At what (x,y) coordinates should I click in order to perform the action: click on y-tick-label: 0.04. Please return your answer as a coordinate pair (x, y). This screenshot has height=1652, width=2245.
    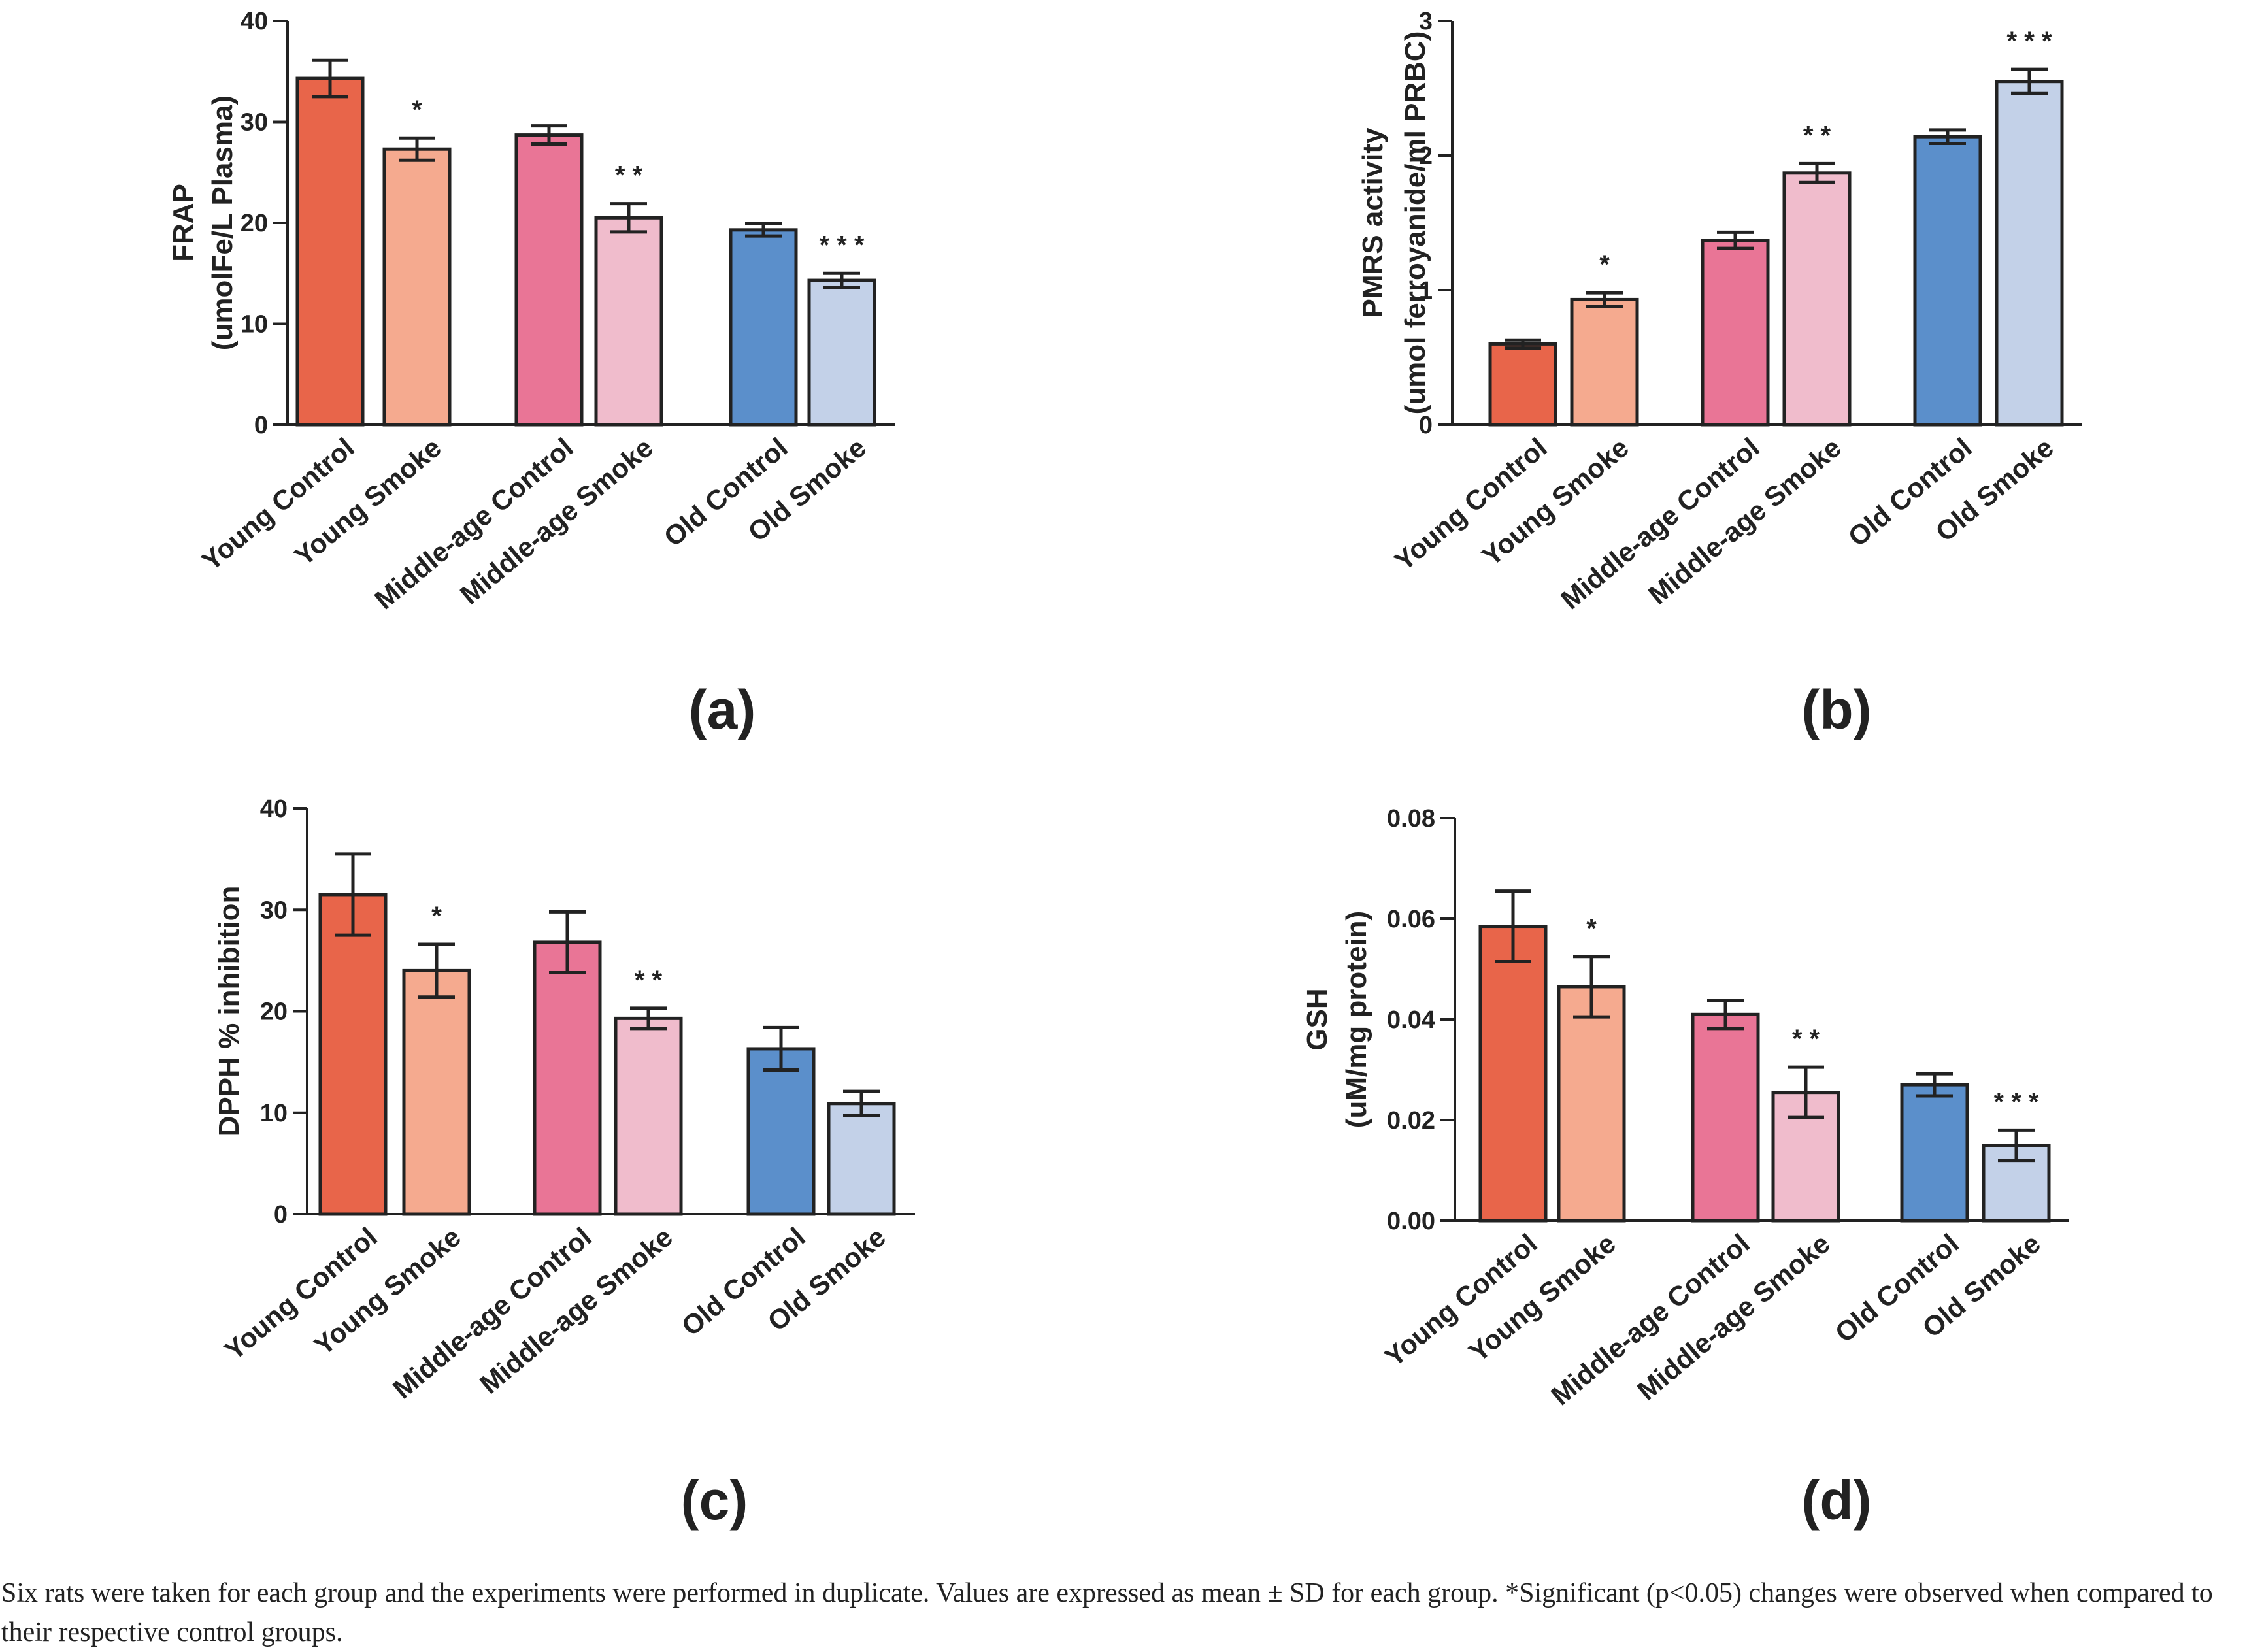
    Looking at the image, I should click on (1411, 1020).